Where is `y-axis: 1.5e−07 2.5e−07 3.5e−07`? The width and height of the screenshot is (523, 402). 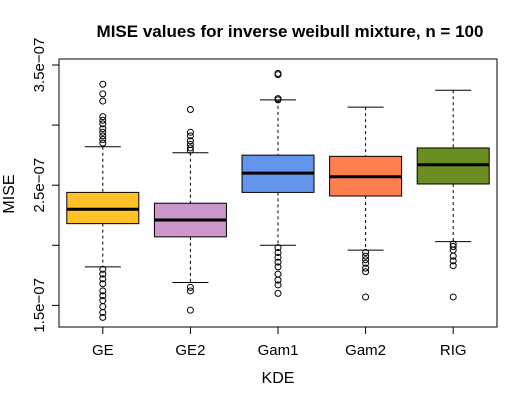 y-axis: 1.5e−07 2.5e−07 3.5e−07 is located at coordinates (45, 185).